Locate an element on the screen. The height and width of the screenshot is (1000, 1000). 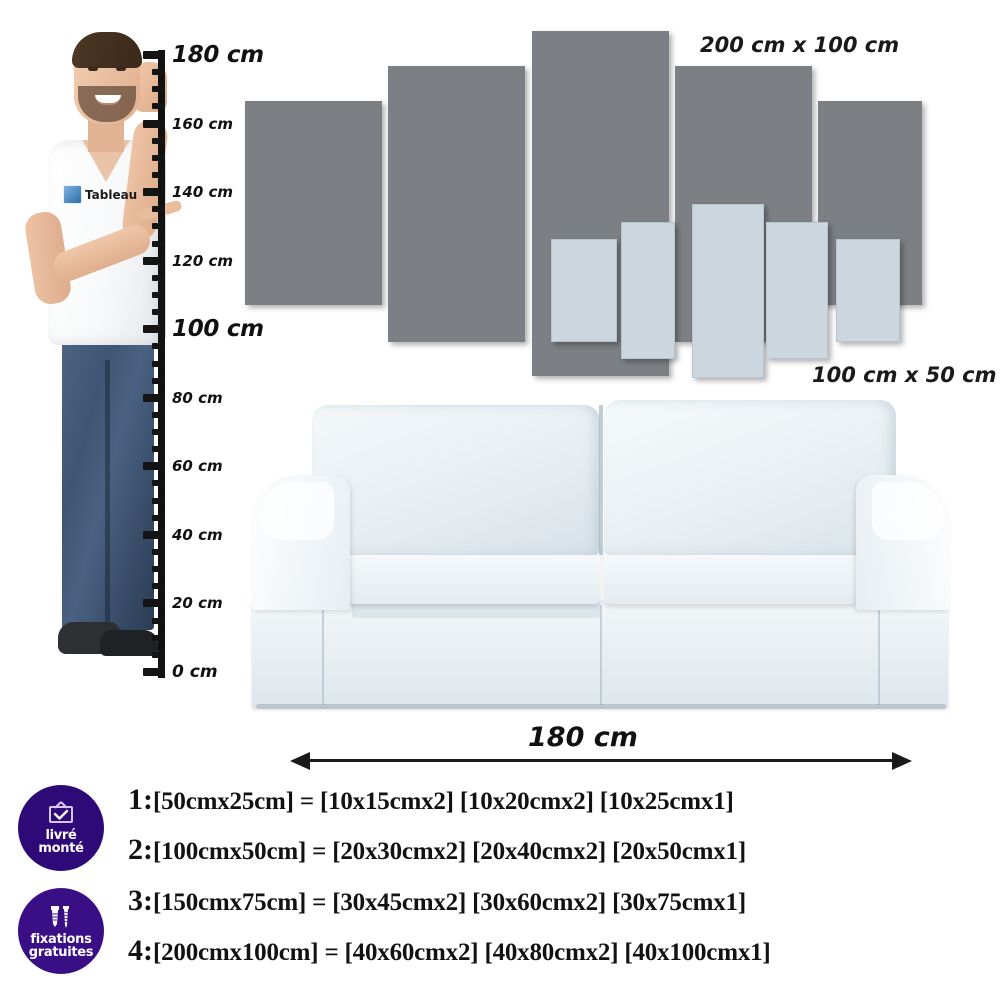
ruler-label-40: 40 cm is located at coordinates (197, 534).